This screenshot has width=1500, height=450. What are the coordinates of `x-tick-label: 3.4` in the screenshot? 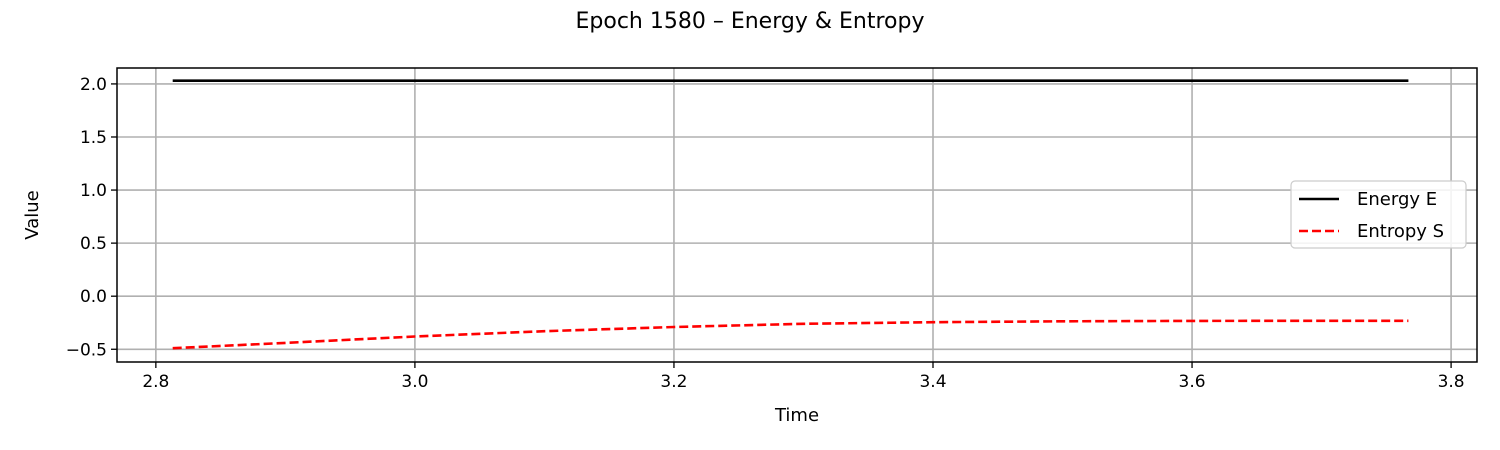 It's located at (932, 382).